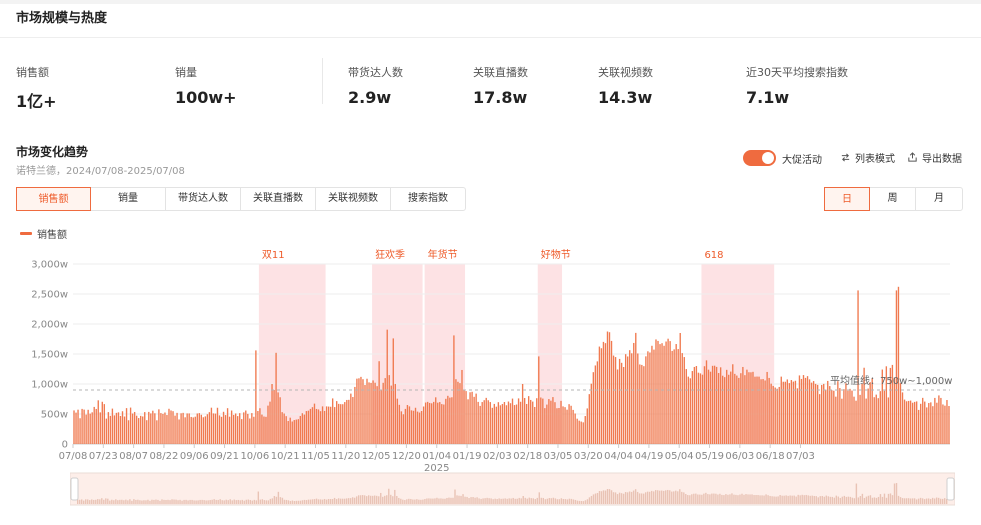 Image resolution: width=981 pixels, height=525 pixels. Describe the element at coordinates (939, 198) in the screenshot. I see `tab-month: 月` at that location.